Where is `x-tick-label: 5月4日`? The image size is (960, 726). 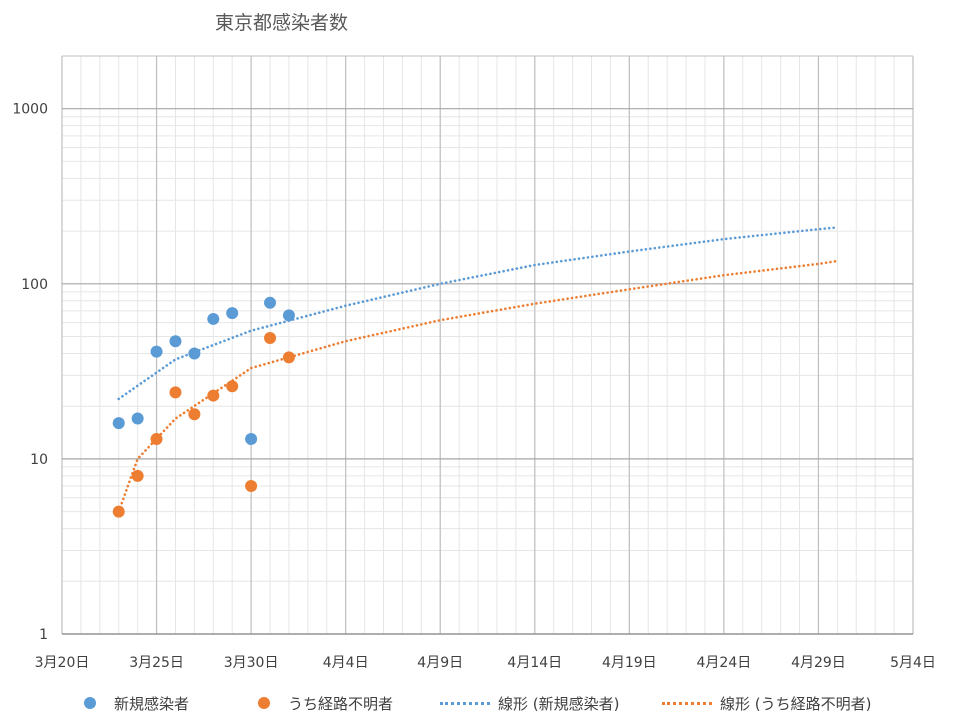 x-tick-label: 5月4日 is located at coordinates (913, 663).